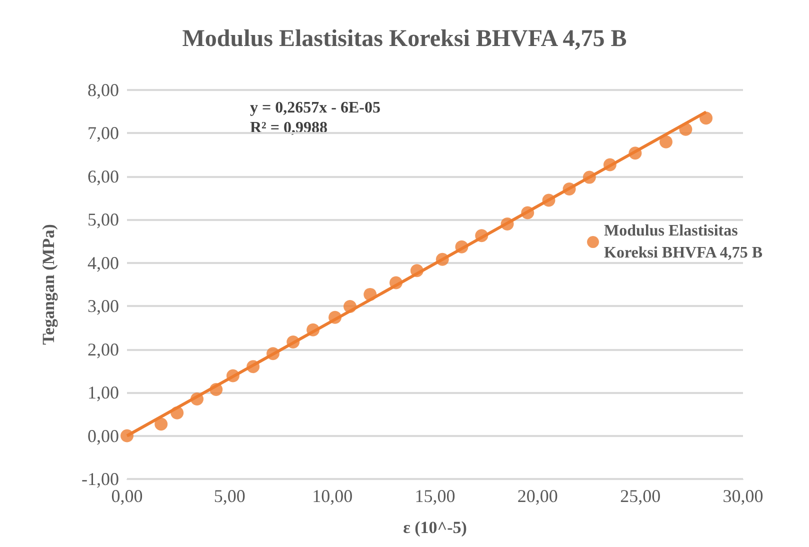 The height and width of the screenshot is (547, 809). I want to click on x-tick-label: 0,00, so click(127, 496).